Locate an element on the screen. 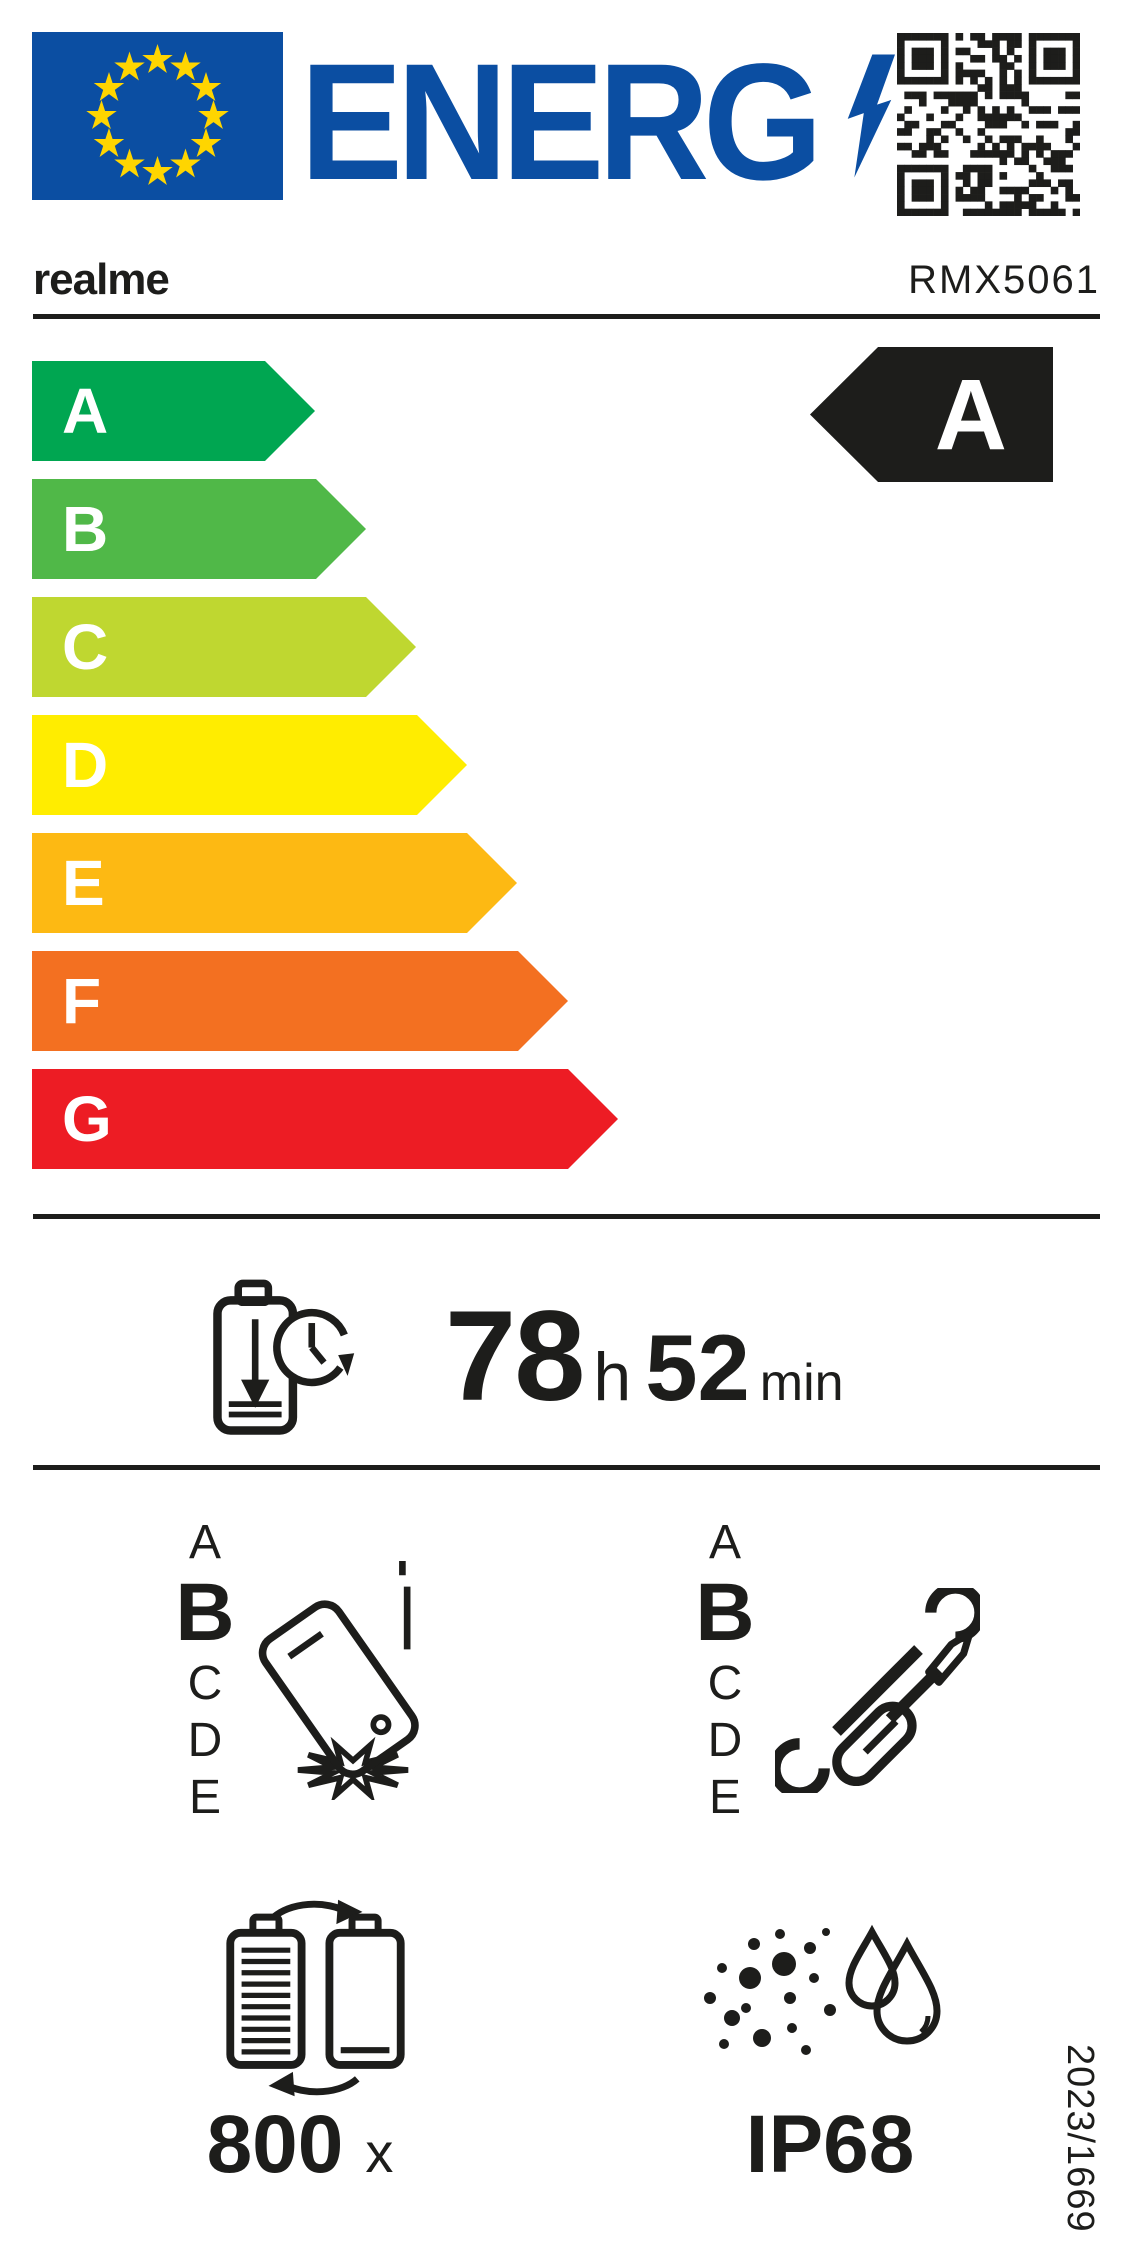 The height and width of the screenshot is (2268, 1134). endurance-minutes: 52 is located at coordinates (697, 1367).